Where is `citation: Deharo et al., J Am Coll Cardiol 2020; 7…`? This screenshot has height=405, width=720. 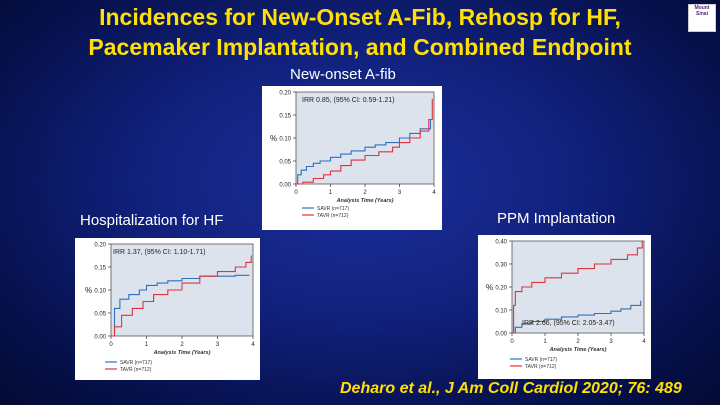 citation: Deharo et al., J Am Coll Cardiol 2020; 7… is located at coordinates (511, 388).